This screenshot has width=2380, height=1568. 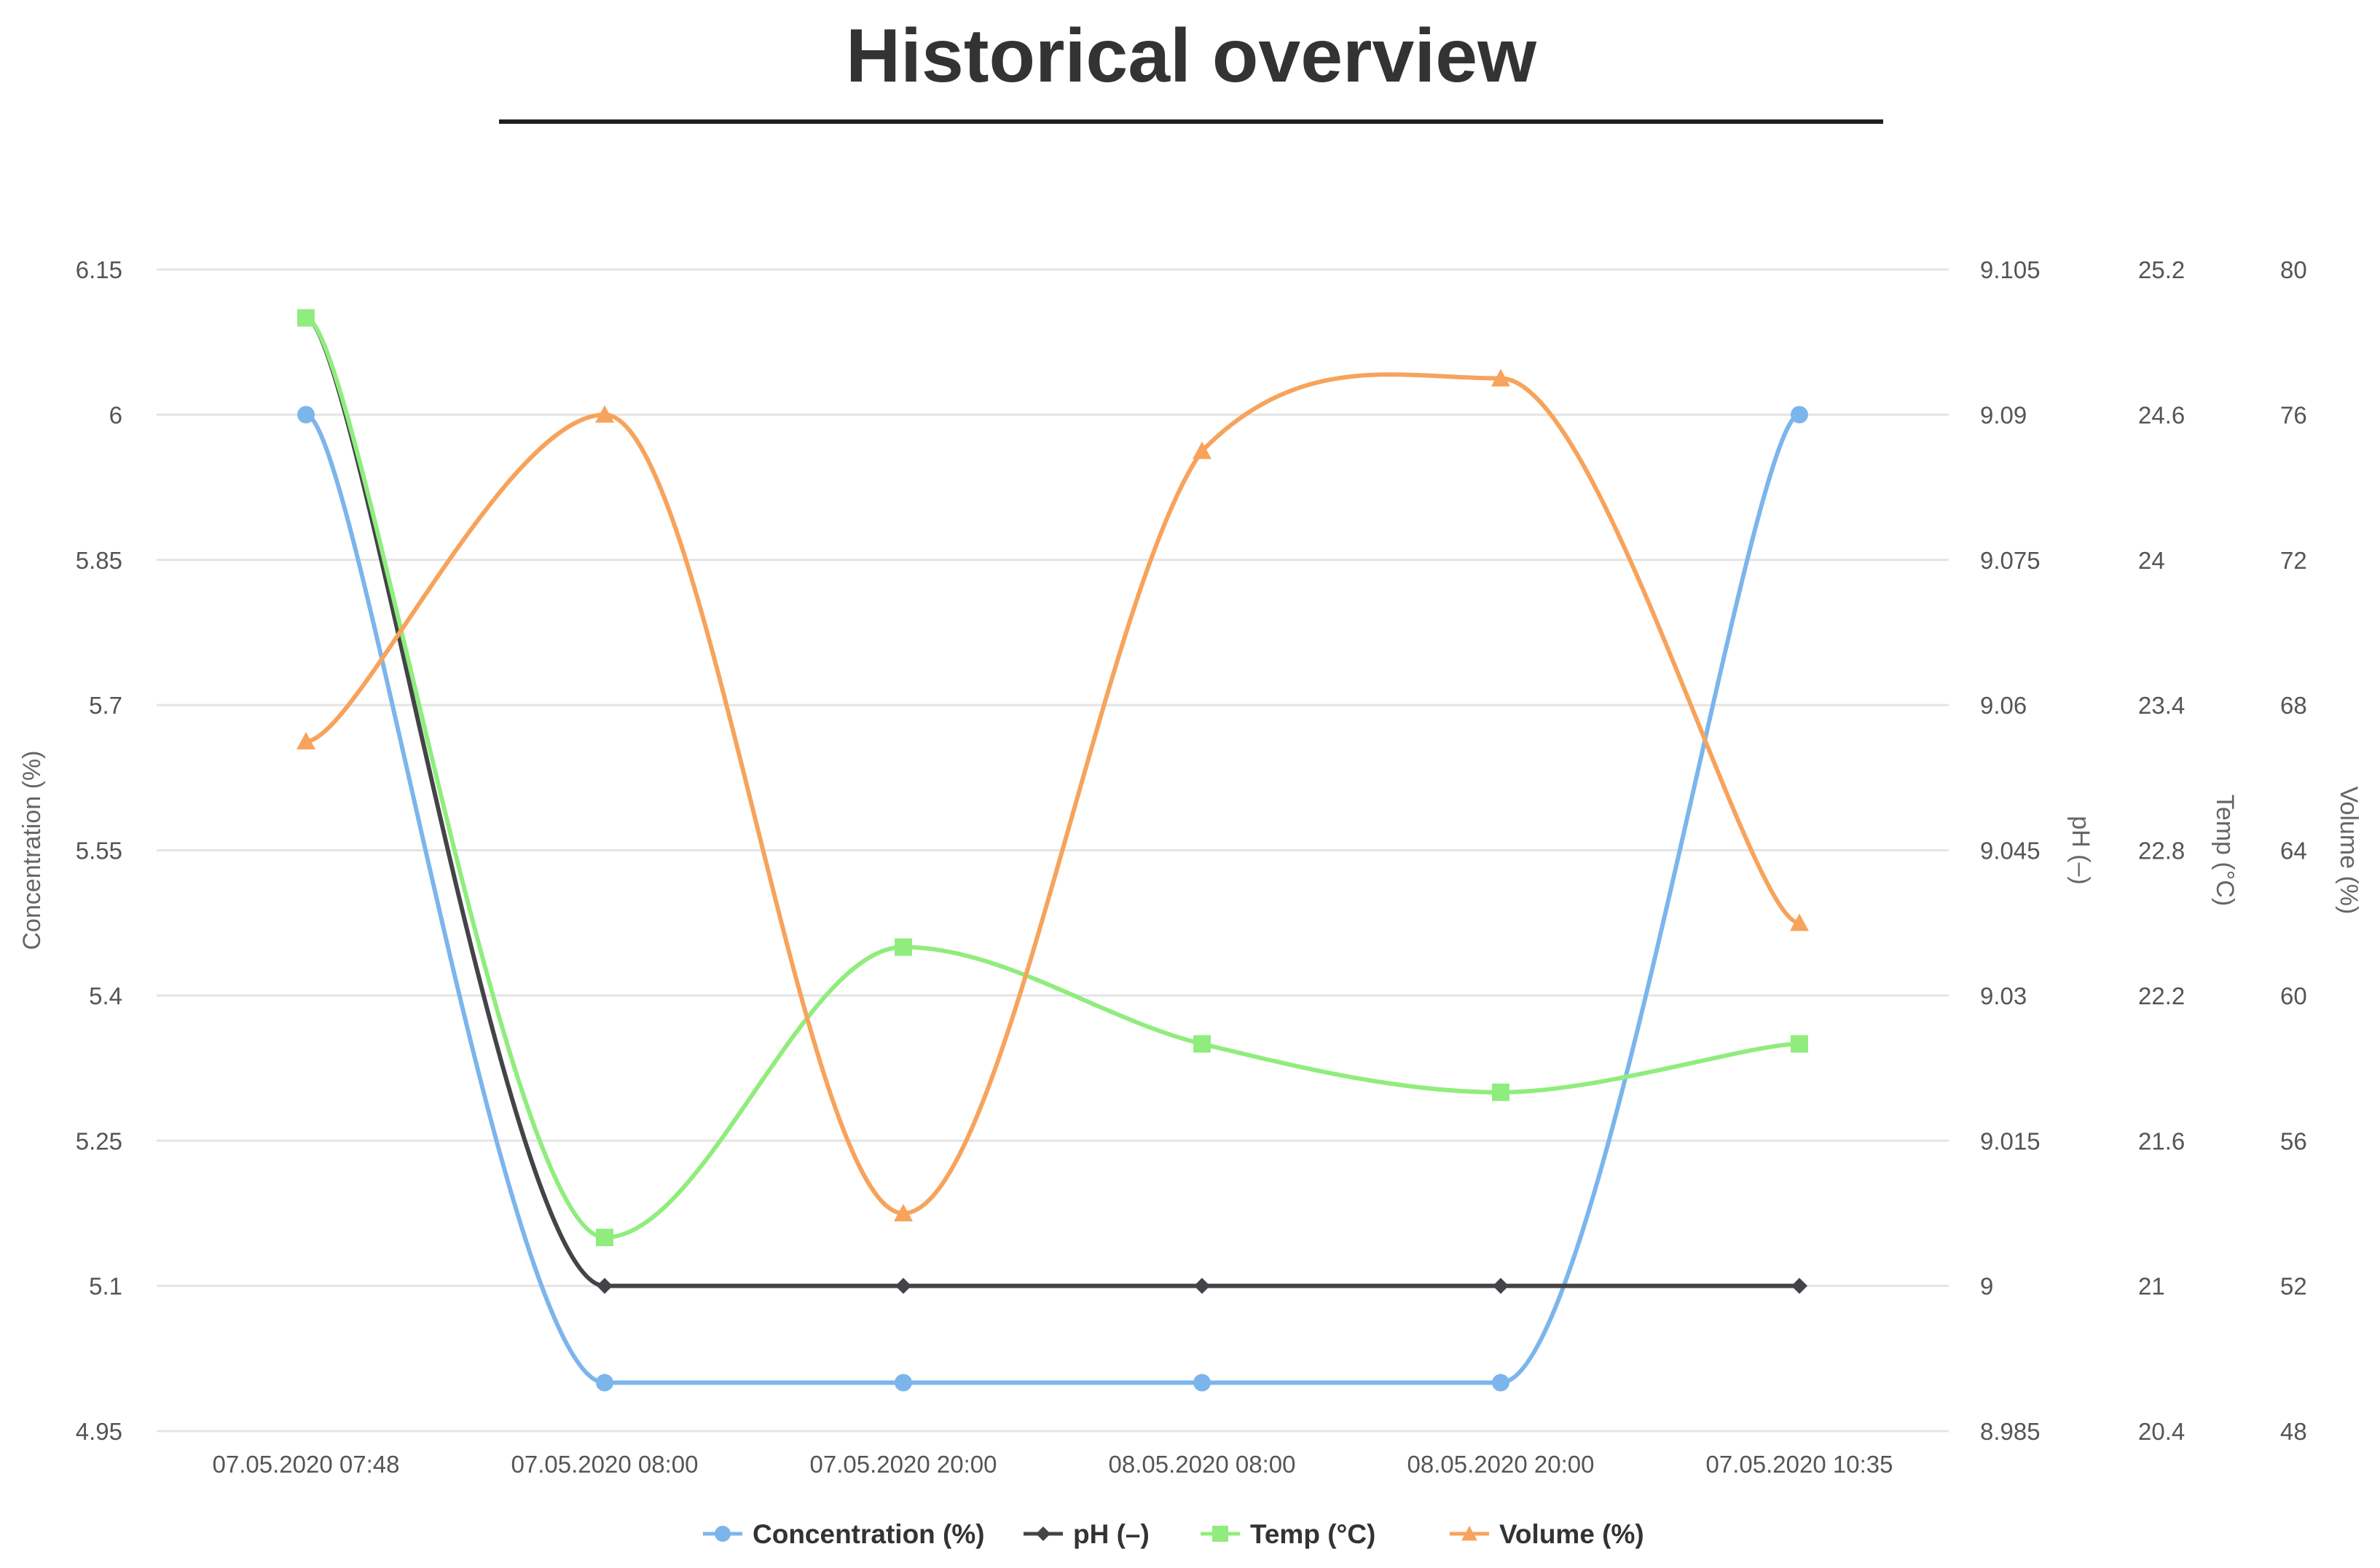 I want to click on ph-tick-label: 9.06, so click(x=2004, y=705).